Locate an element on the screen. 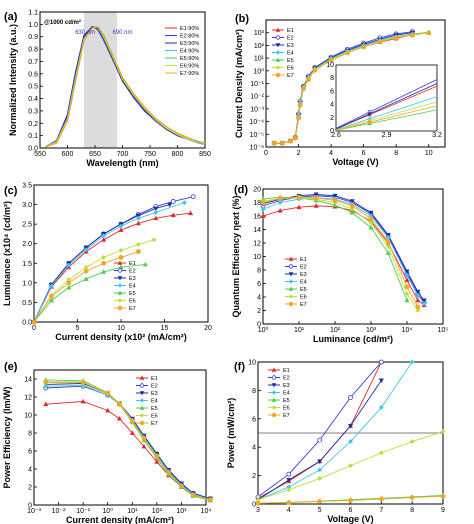 Image resolution: width=474 pixels, height=524 pixels. y-tick-label: 12 is located at coordinates (257, 244).